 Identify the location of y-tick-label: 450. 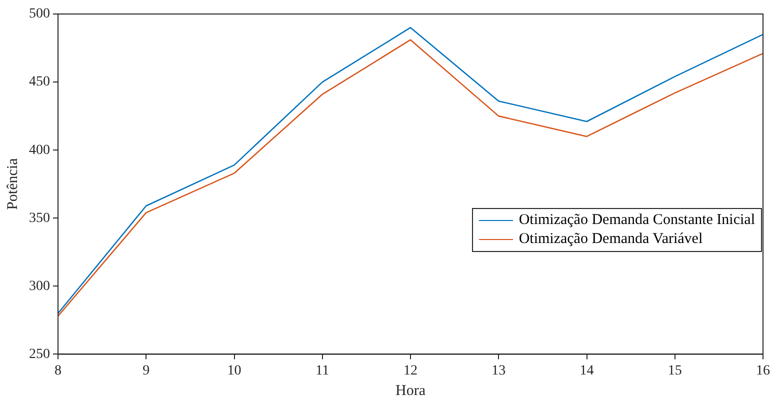
(39, 82).